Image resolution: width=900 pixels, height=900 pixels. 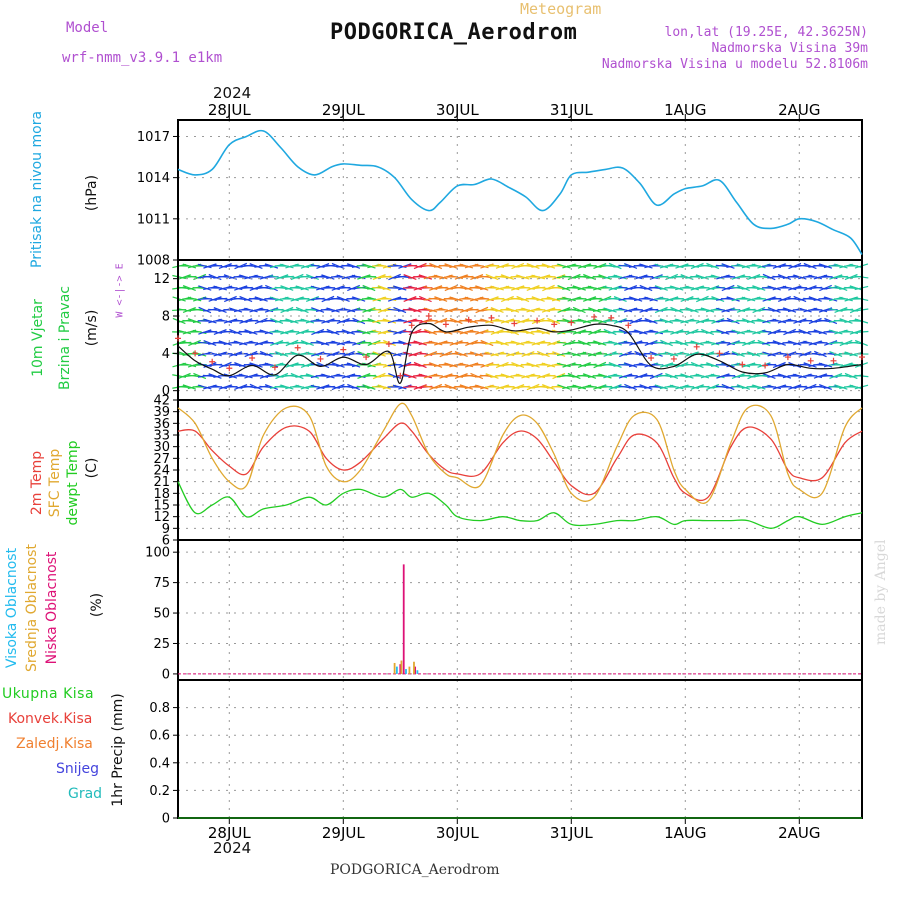 What do you see at coordinates (799, 833) in the screenshot?
I see `x-tick-label-bottom: 2AUG` at bounding box center [799, 833].